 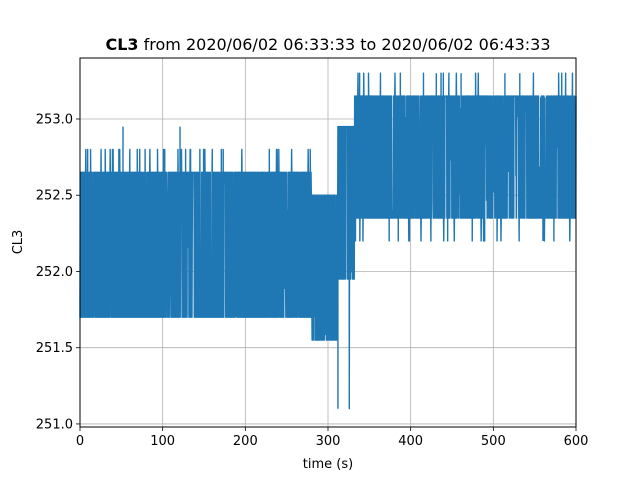 I want to click on y-axis-label: CL3, so click(x=18, y=242).